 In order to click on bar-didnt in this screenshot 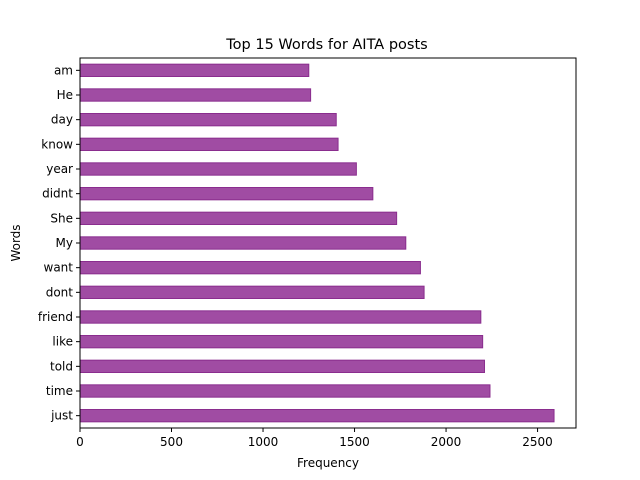, I will do `click(226, 194)`.